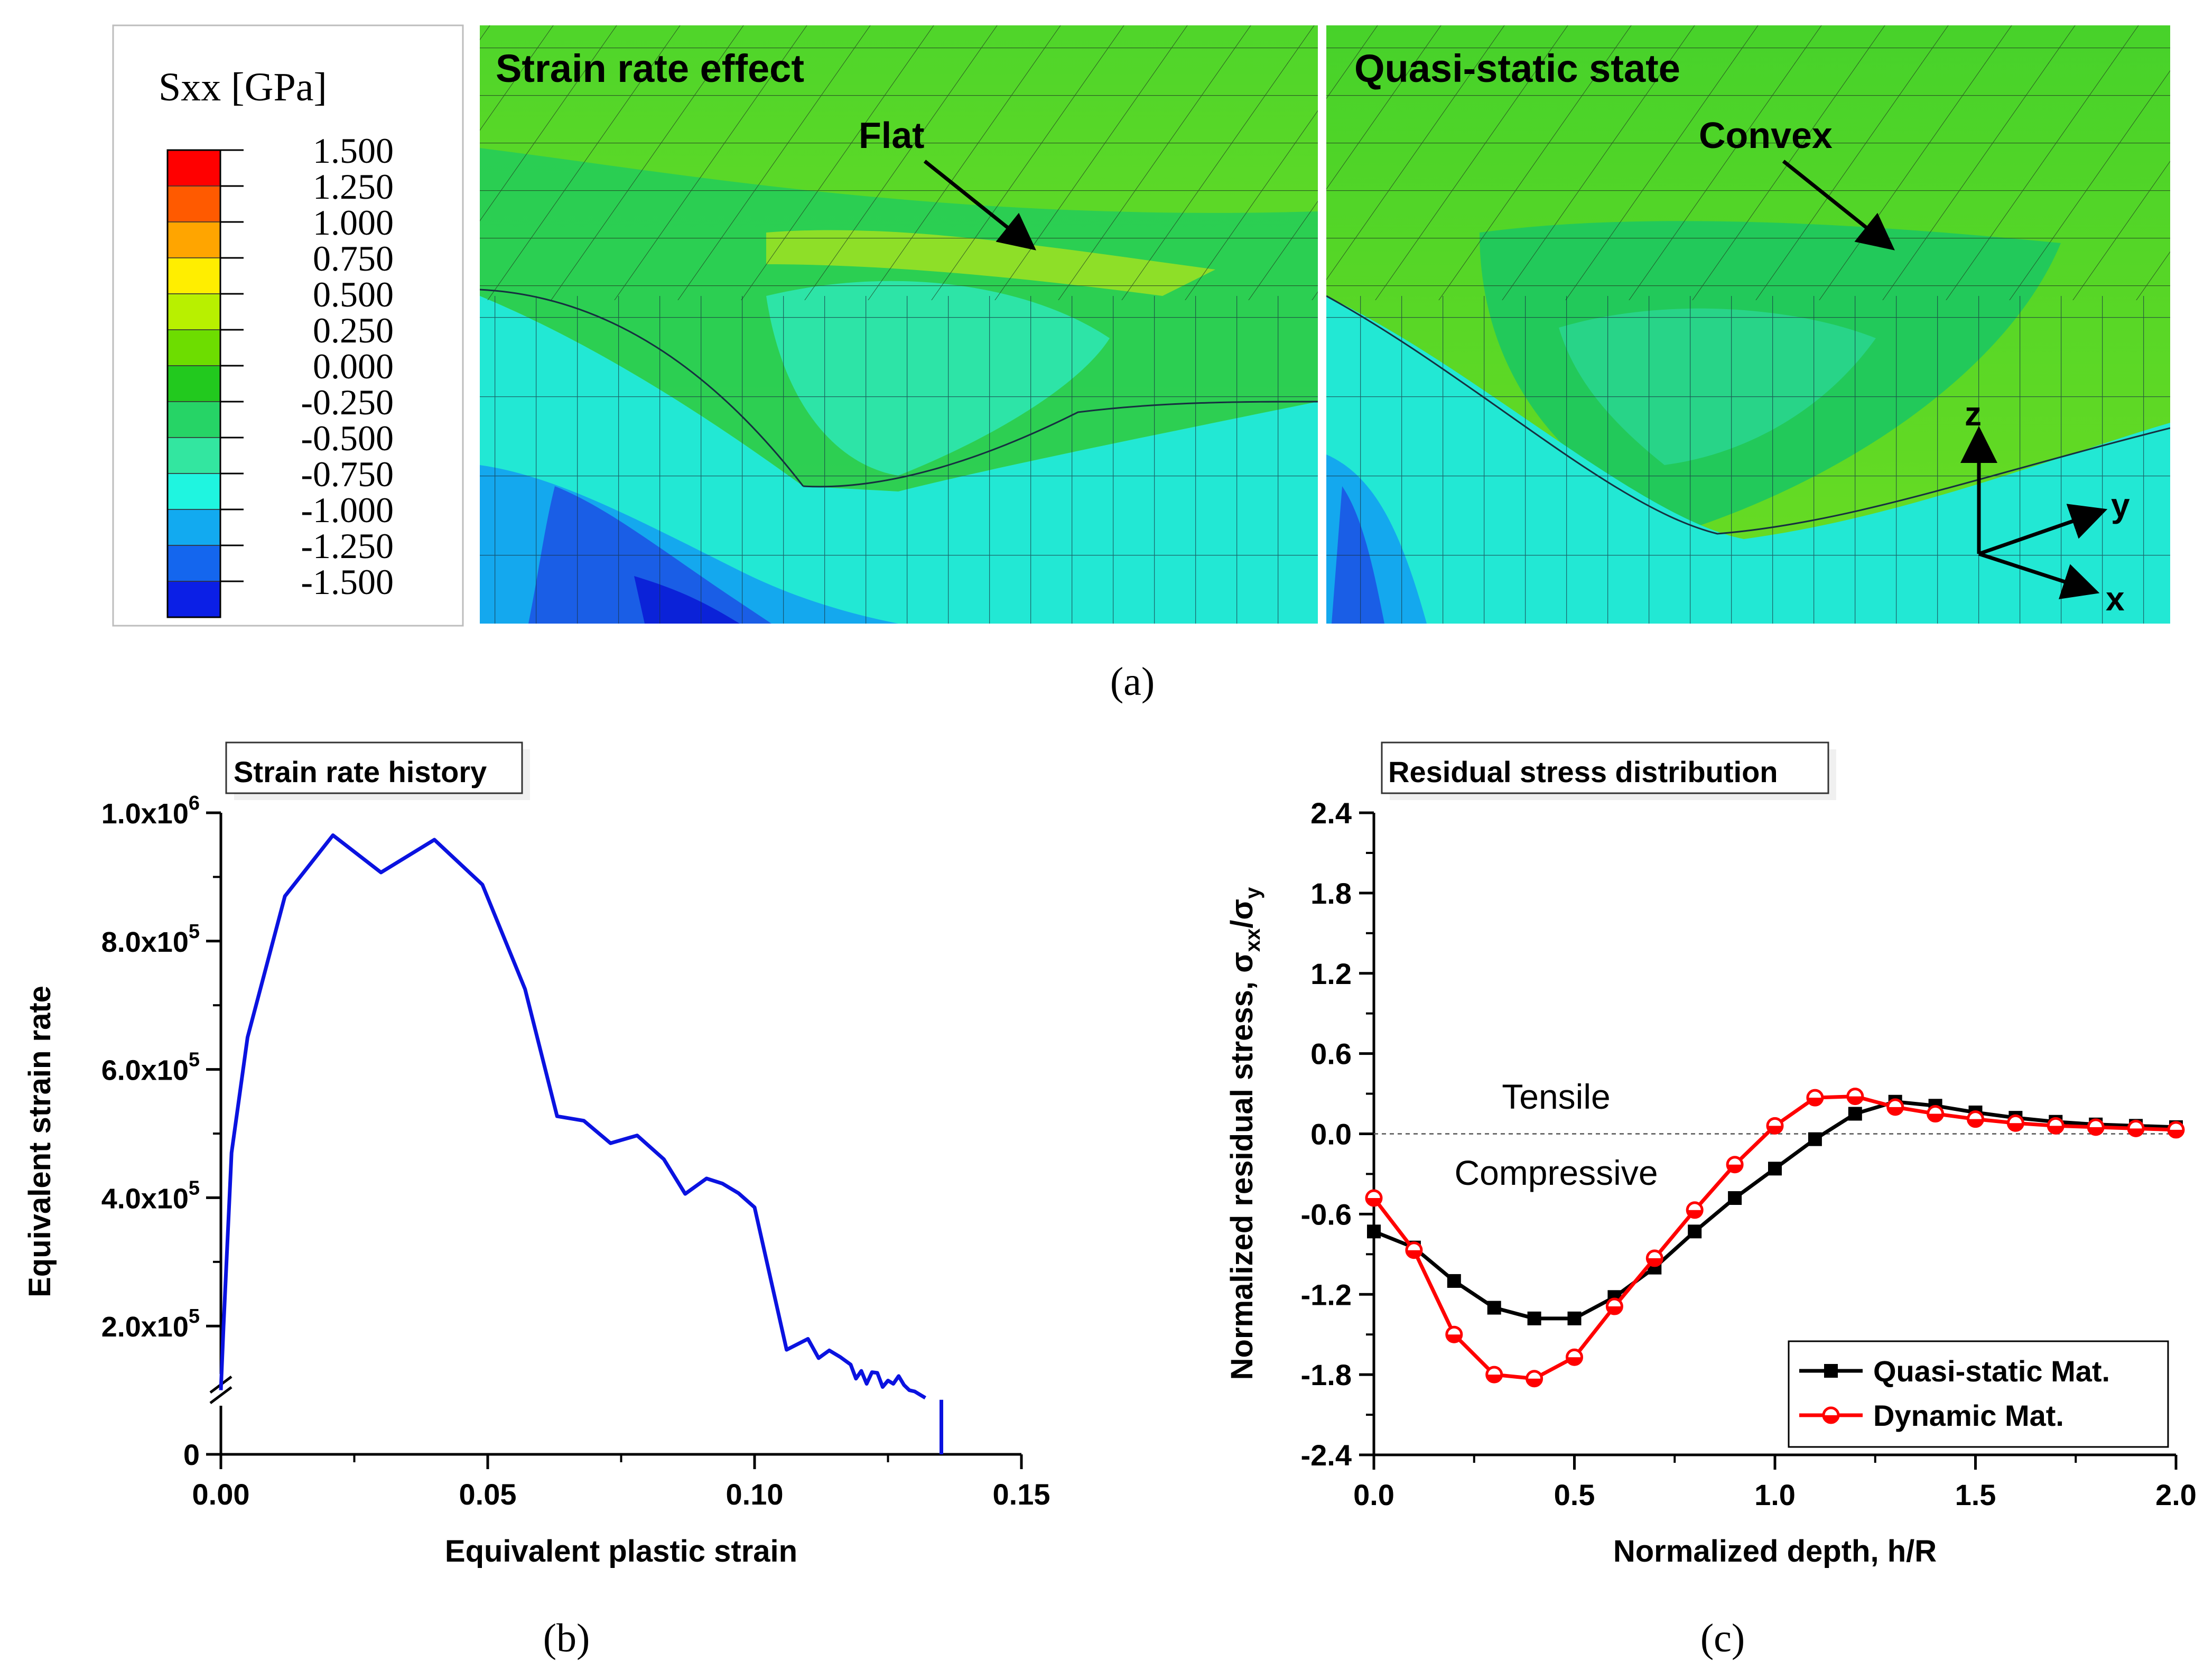 The width and height of the screenshot is (2204, 1680). Describe the element at coordinates (40, 1141) in the screenshot. I see `y-axis-label: Equivalent strain rate` at that location.